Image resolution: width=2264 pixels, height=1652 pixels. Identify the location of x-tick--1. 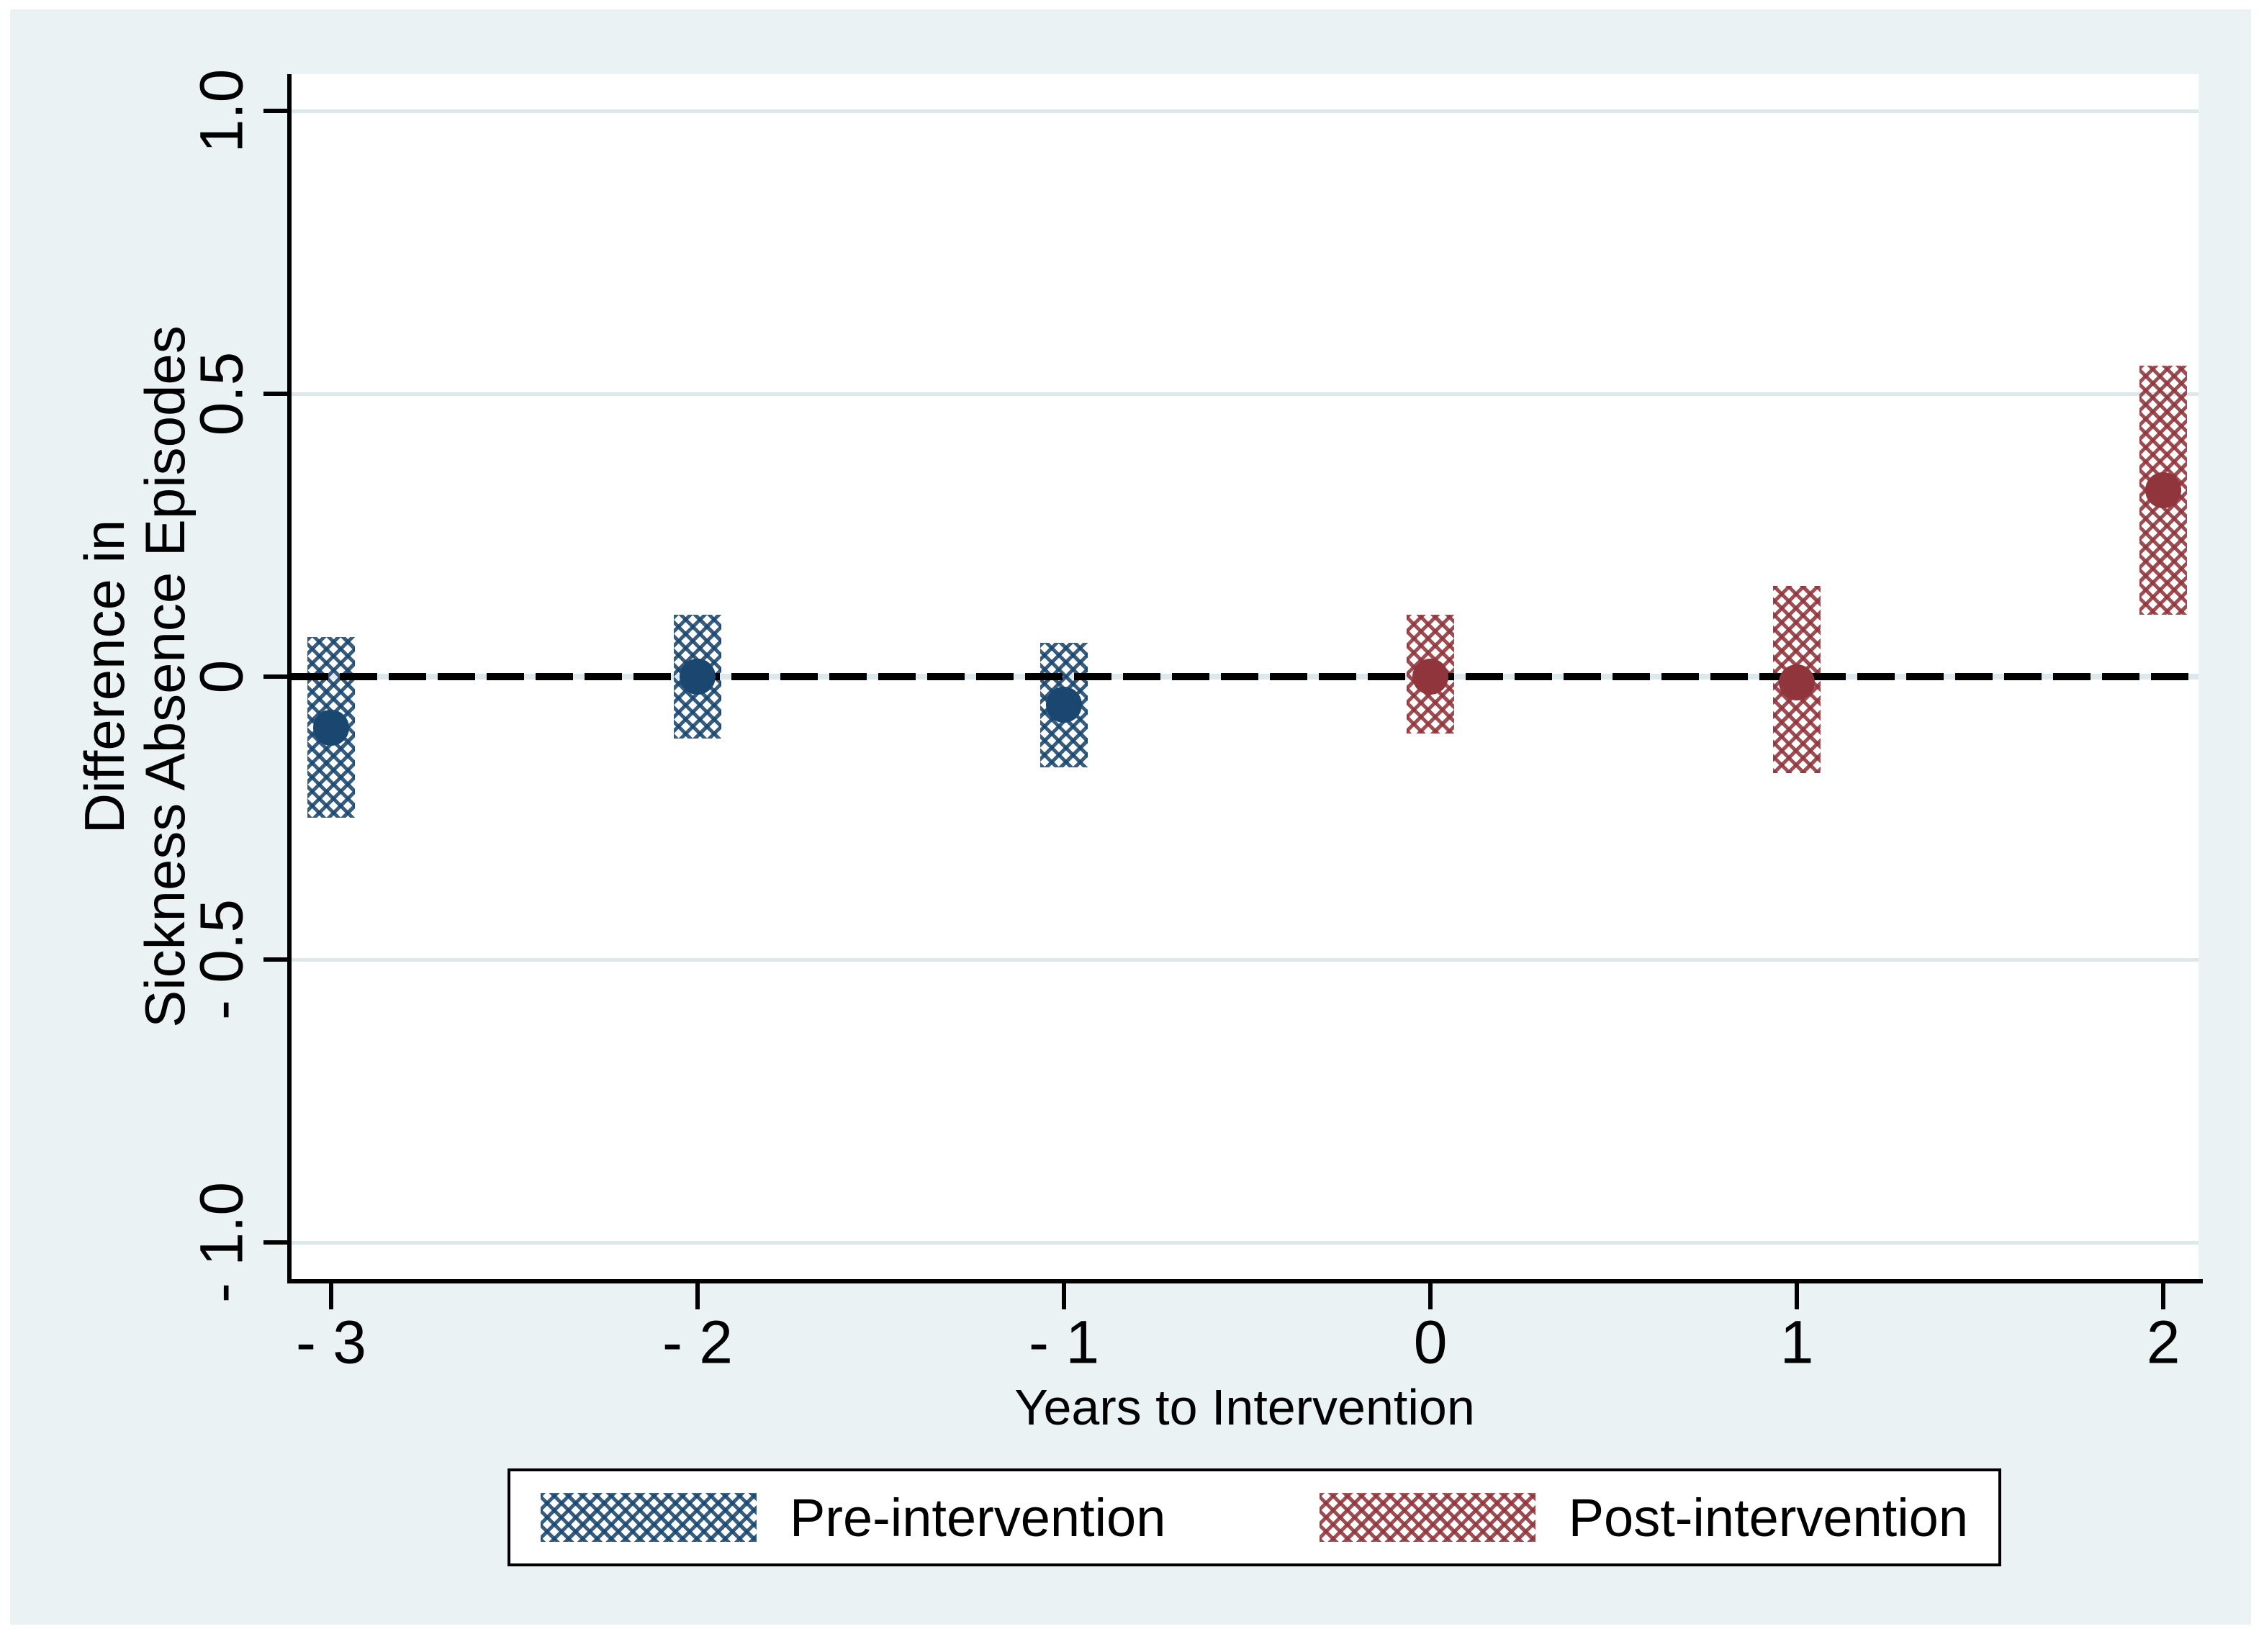
(1065, 1296).